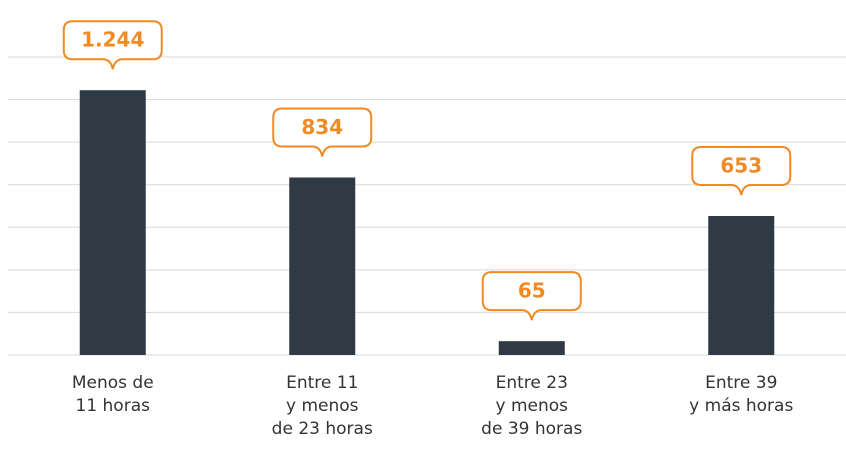 Image resolution: width=846 pixels, height=450 pixels. Describe the element at coordinates (322, 127) in the screenshot. I see `value-label: 834` at that location.